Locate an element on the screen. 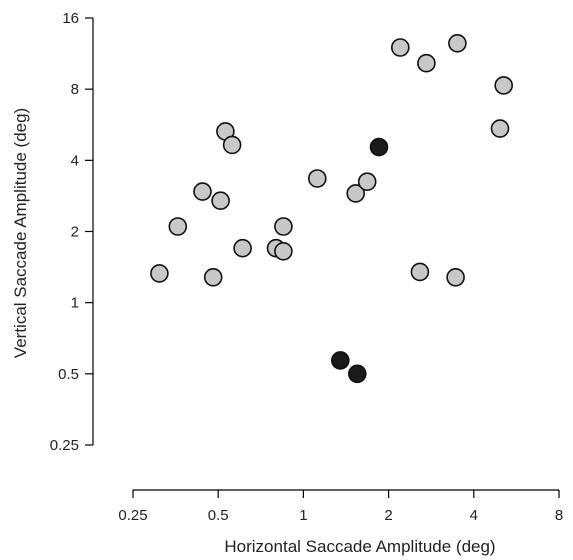 The height and width of the screenshot is (560, 573). x-tick-label: 1 is located at coordinates (303, 515).